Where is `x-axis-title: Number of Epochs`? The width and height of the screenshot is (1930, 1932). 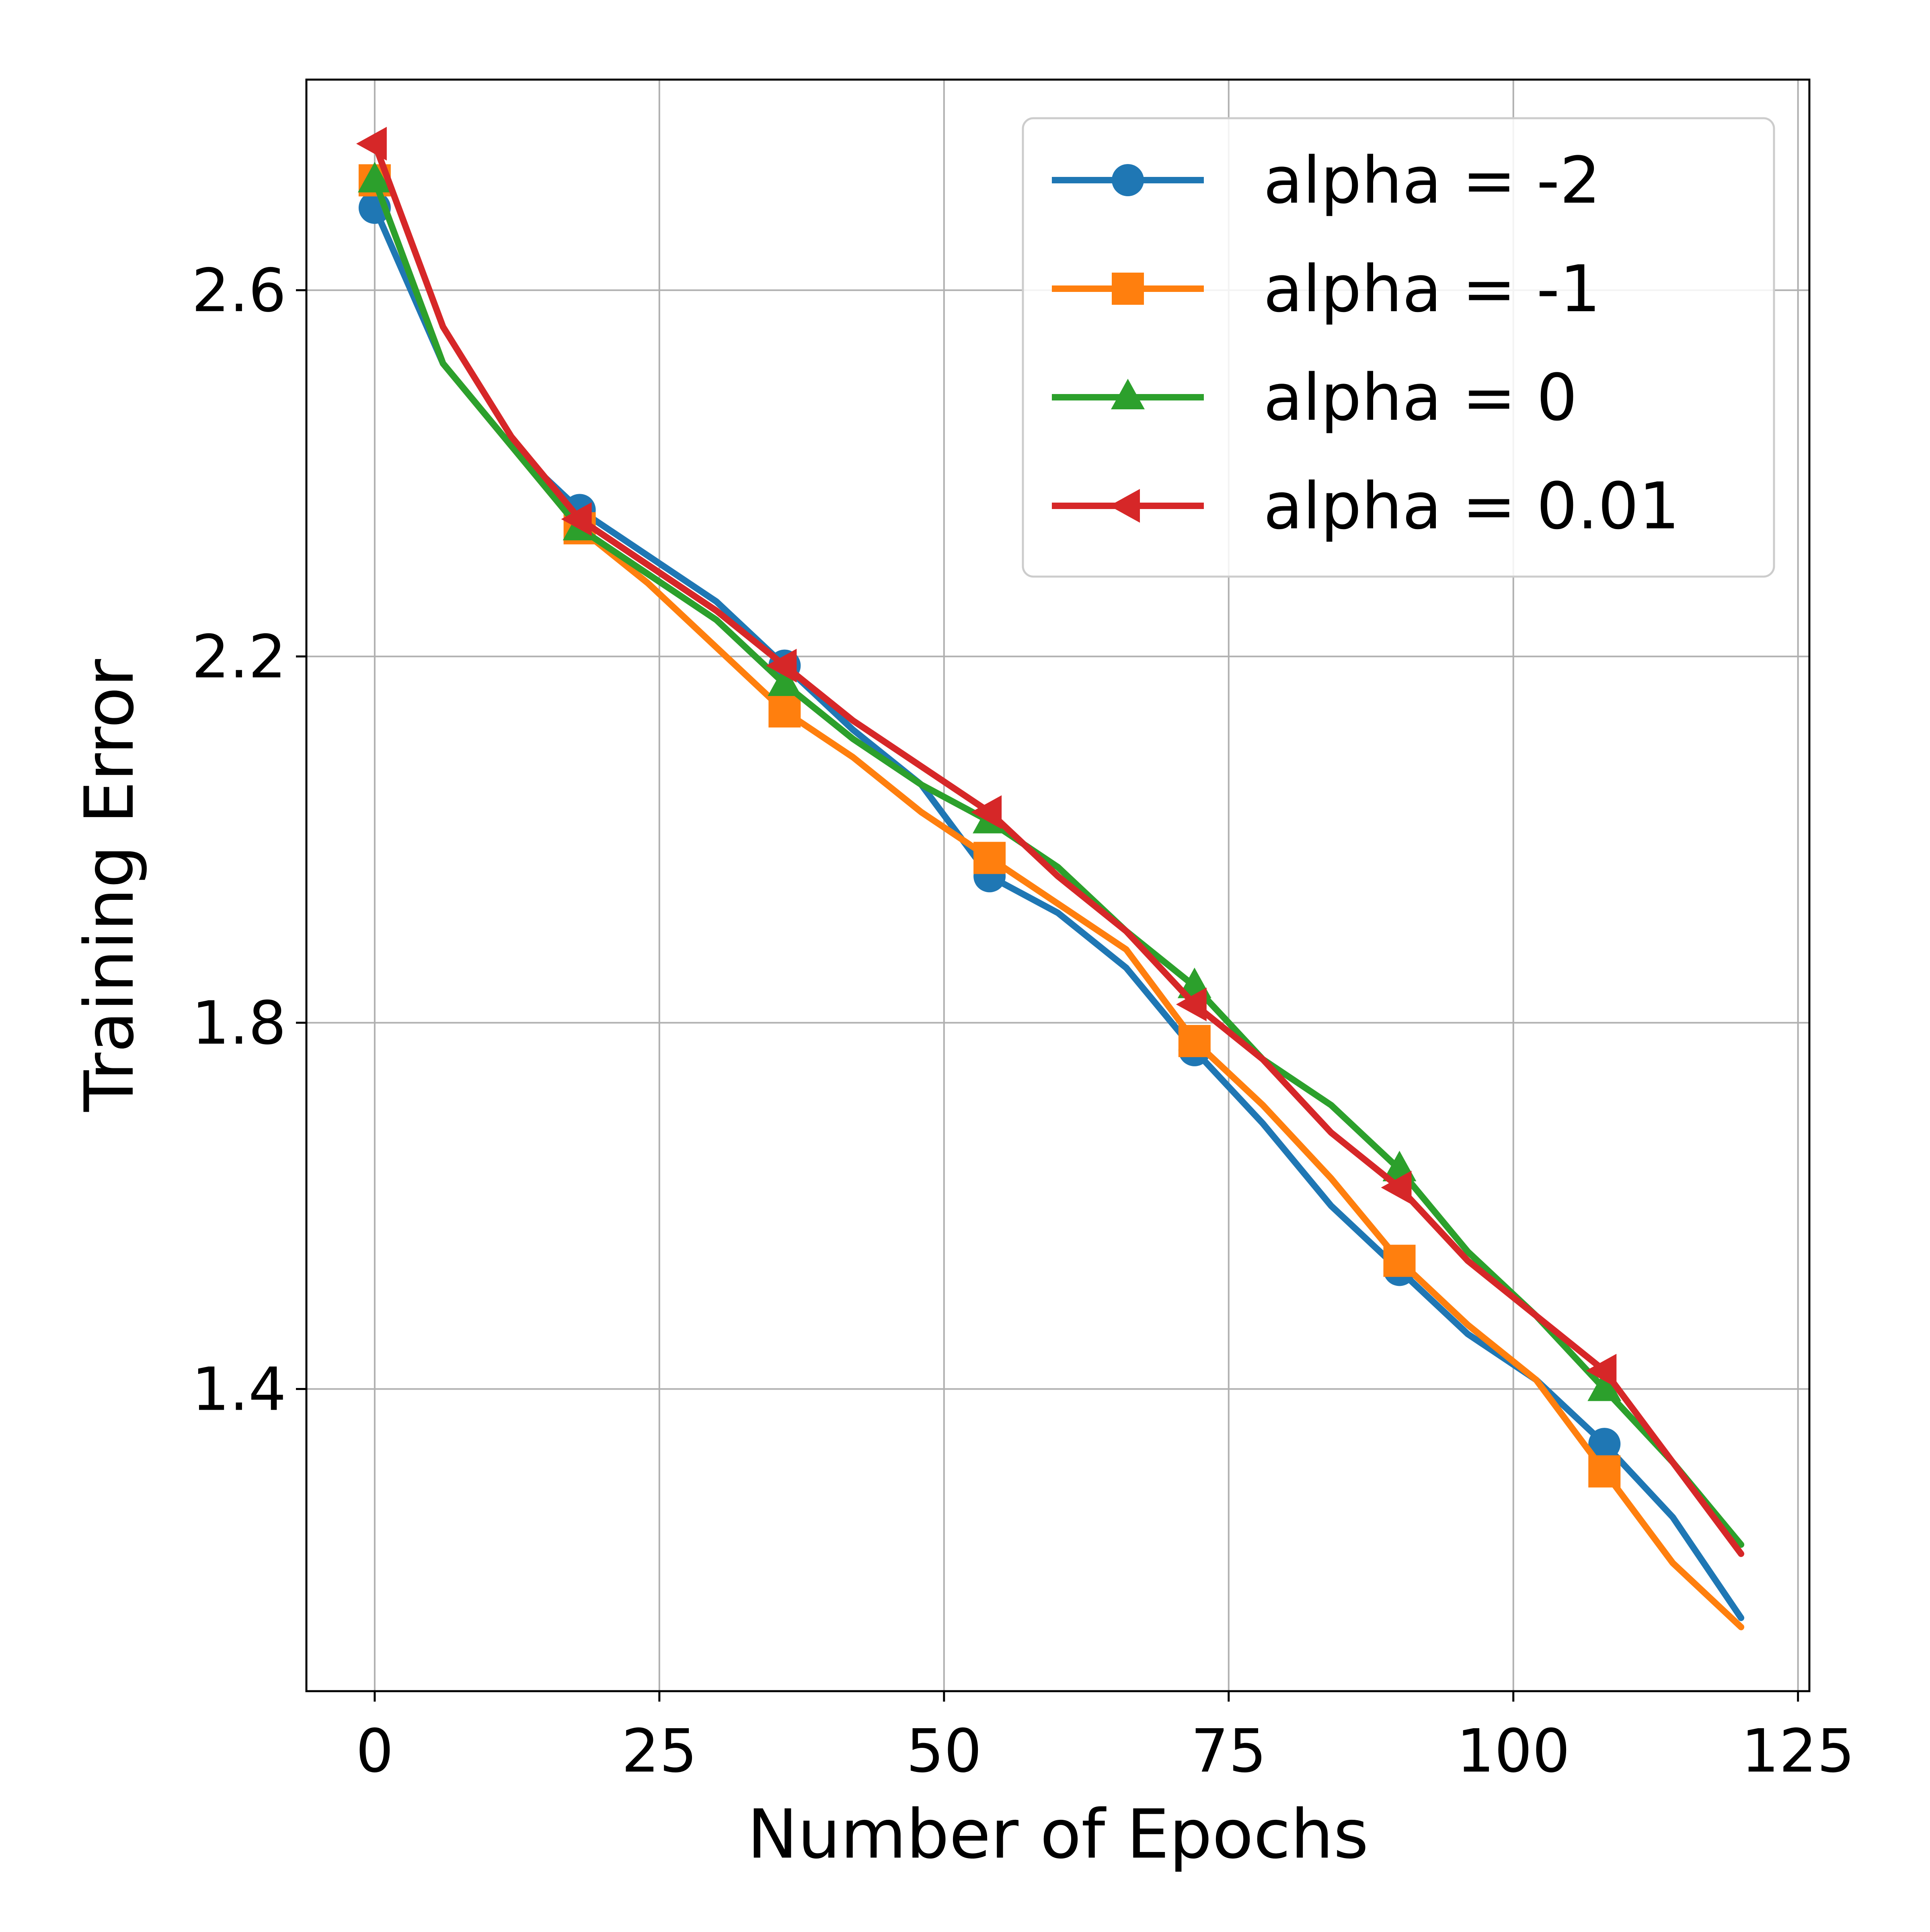
x-axis-title: Number of Epochs is located at coordinates (1058, 1834).